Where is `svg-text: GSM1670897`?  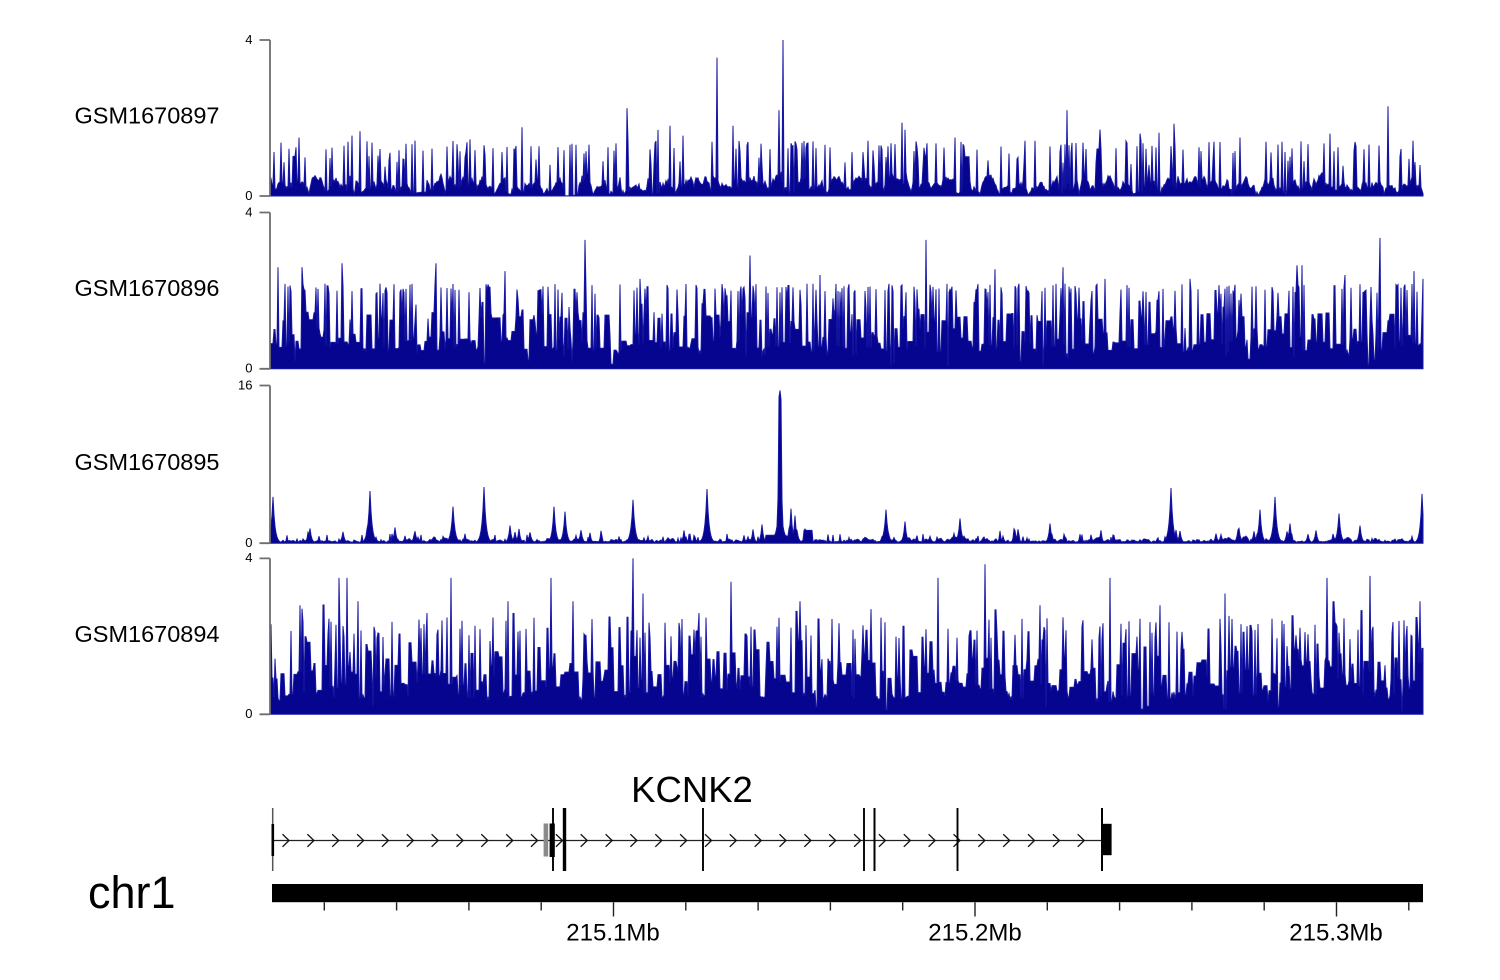 svg-text: GSM1670897 is located at coordinates (146, 116).